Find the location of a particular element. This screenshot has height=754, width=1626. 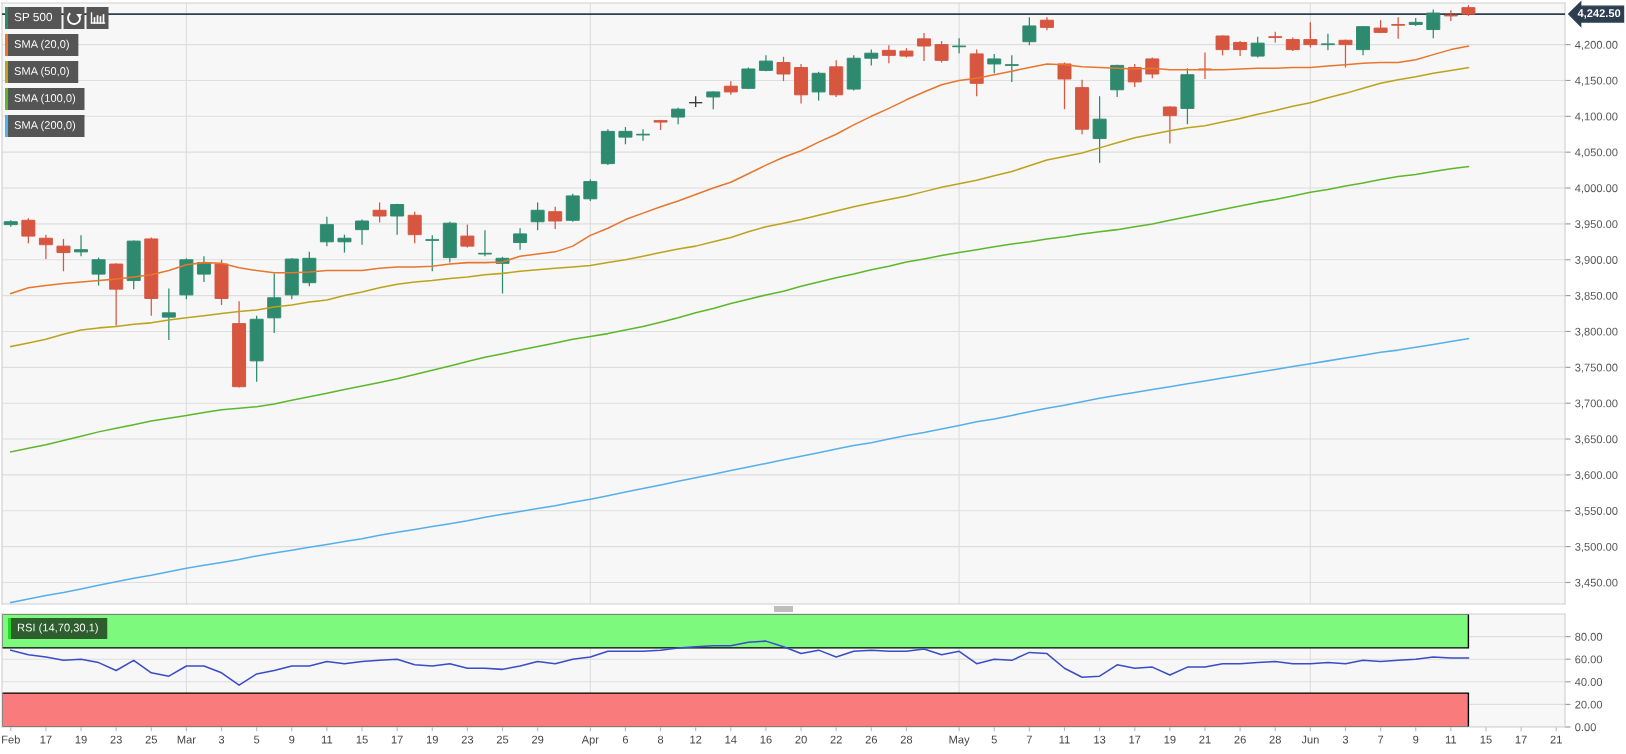

y-tick-label: 0.00 is located at coordinates (1585, 727).